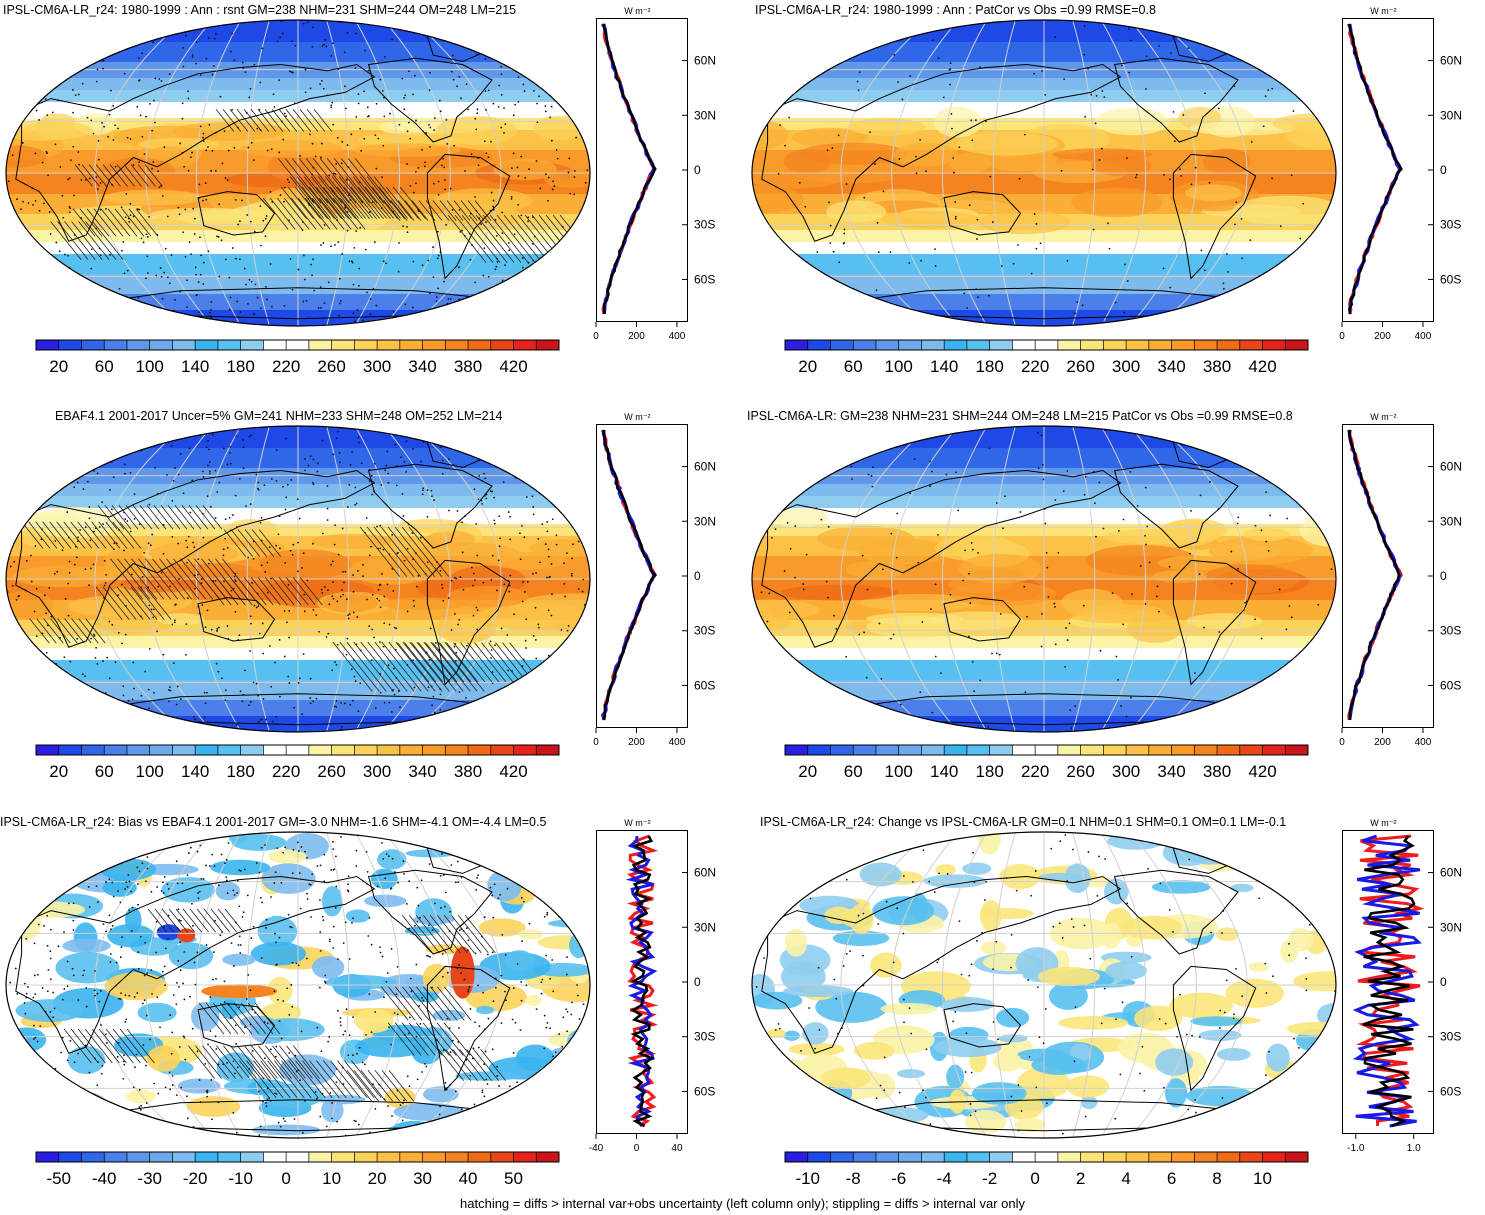 The image size is (1485, 1215). What do you see at coordinates (1262, 366) in the screenshot?
I see `colorbar-label: 420` at bounding box center [1262, 366].